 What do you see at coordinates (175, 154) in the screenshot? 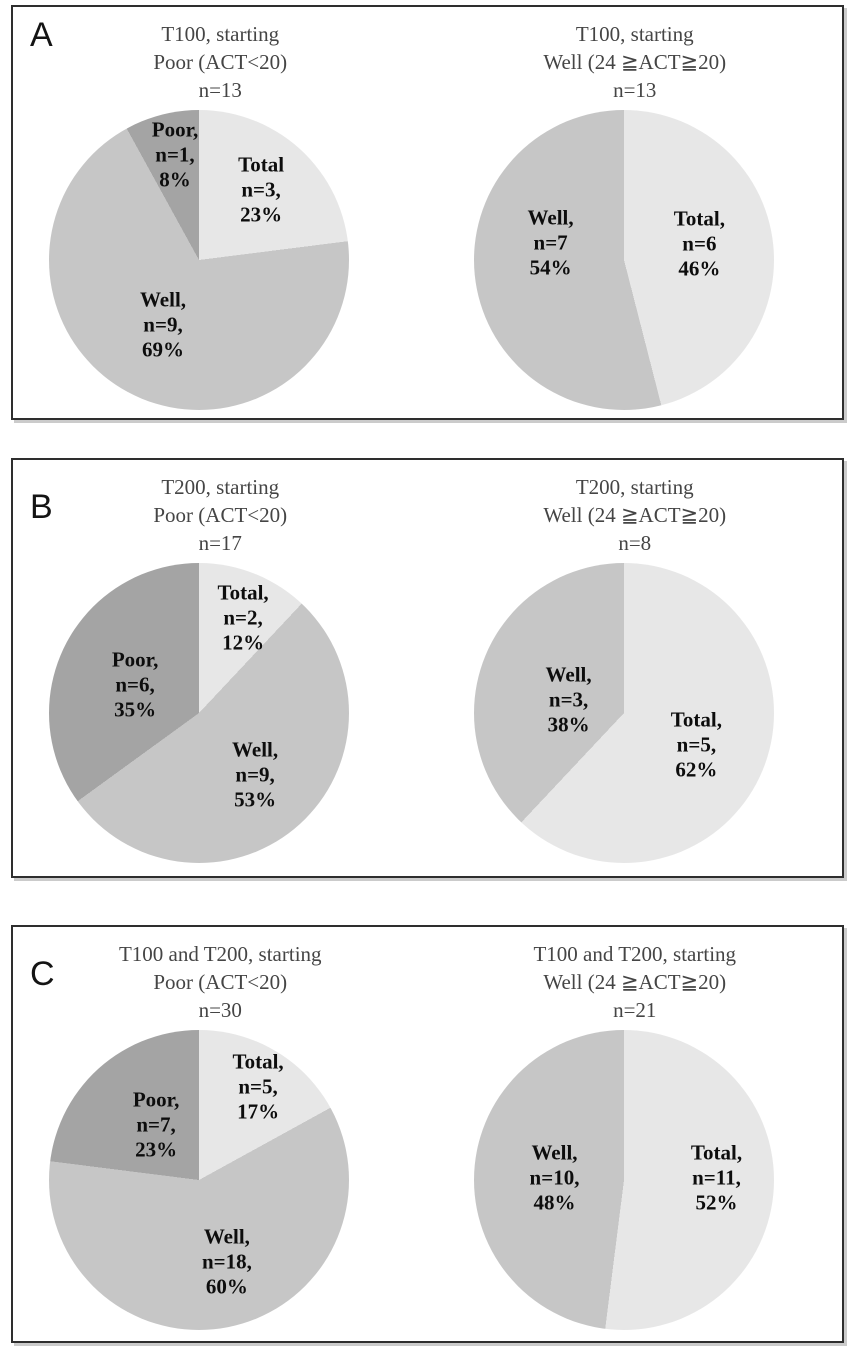
I see `slice-label-poor: Poor, n=1, 8%` at bounding box center [175, 154].